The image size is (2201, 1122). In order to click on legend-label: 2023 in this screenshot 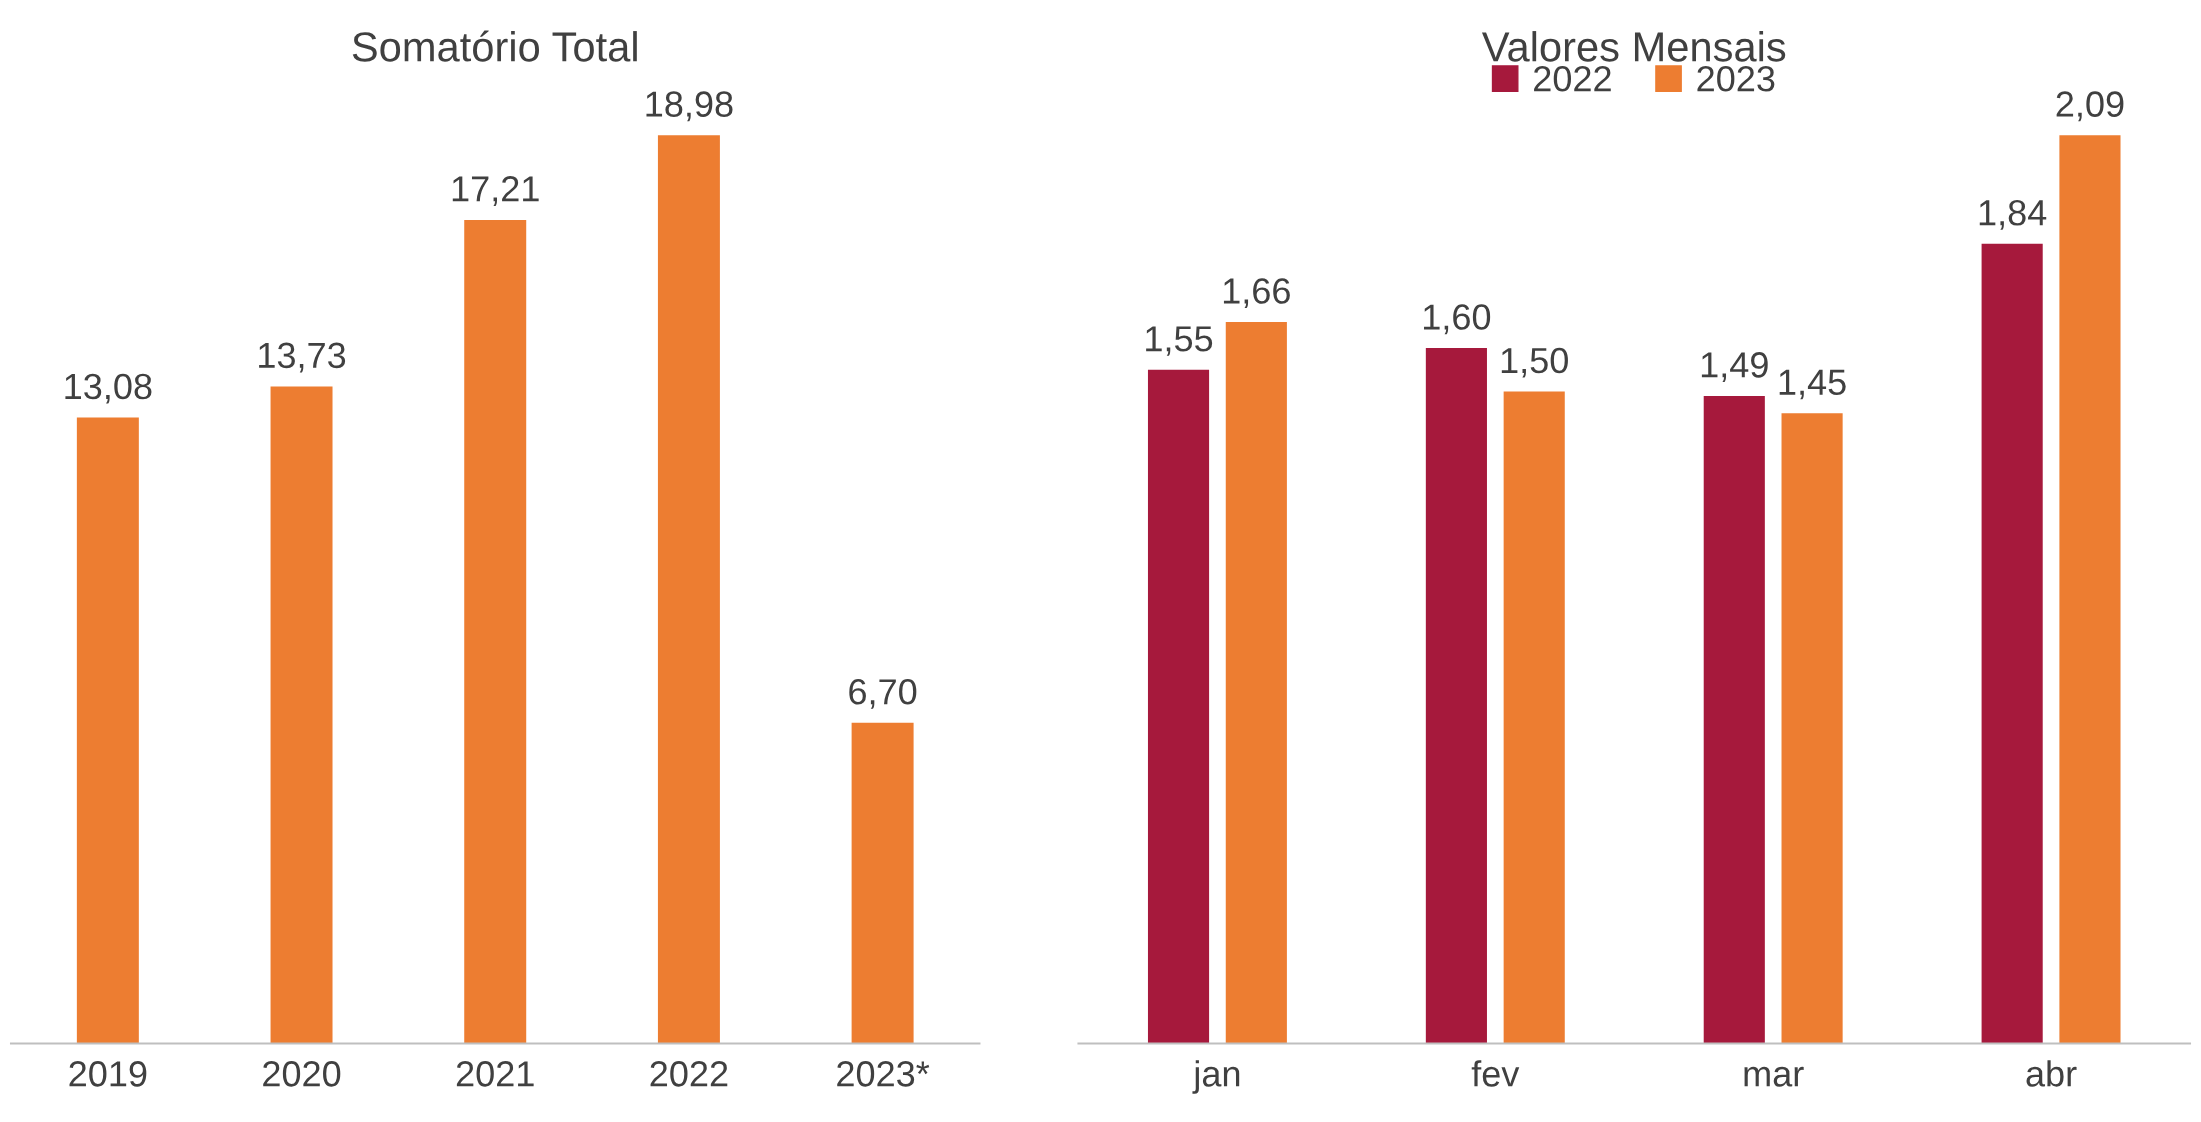, I will do `click(1736, 78)`.